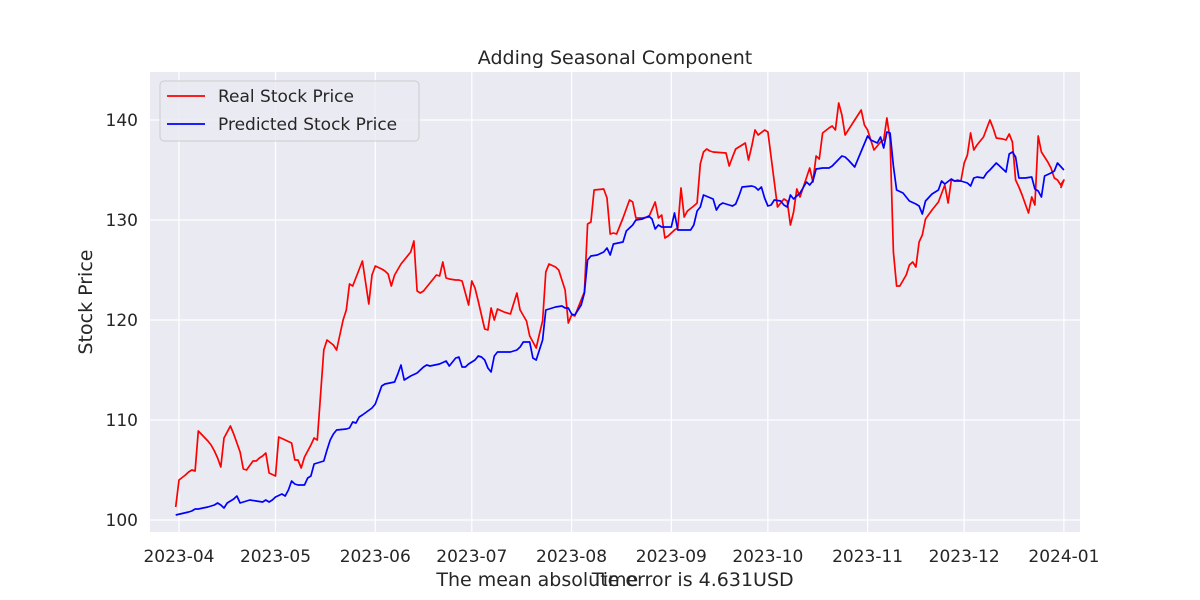 The height and width of the screenshot is (600, 1200). Describe the element at coordinates (178, 557) in the screenshot. I see `x-tick-label: 2023-04` at that location.